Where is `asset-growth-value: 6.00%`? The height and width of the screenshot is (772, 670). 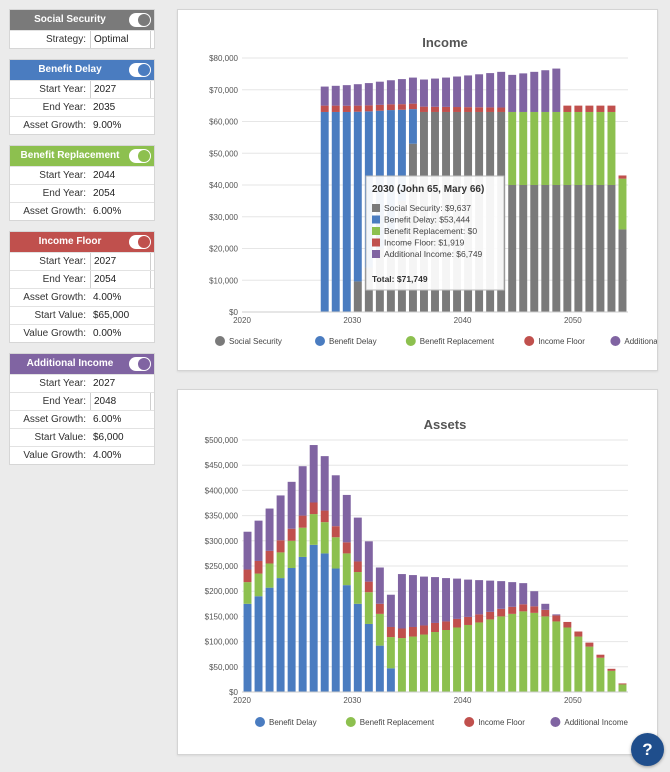
asset-growth-value: 6.00% is located at coordinates (107, 419).